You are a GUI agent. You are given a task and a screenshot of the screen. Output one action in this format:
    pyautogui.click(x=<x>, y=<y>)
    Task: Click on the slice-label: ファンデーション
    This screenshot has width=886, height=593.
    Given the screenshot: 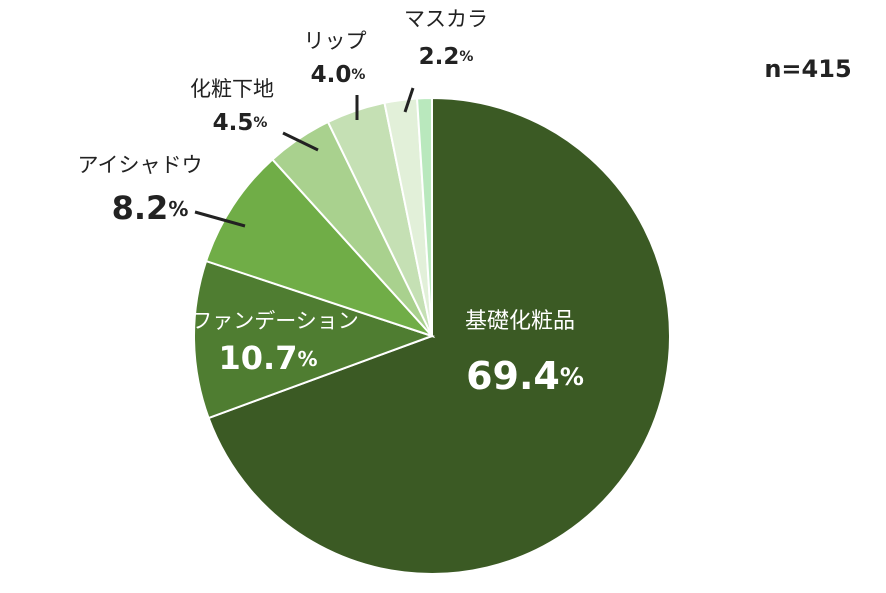 What is the action you would take?
    pyautogui.click(x=275, y=321)
    